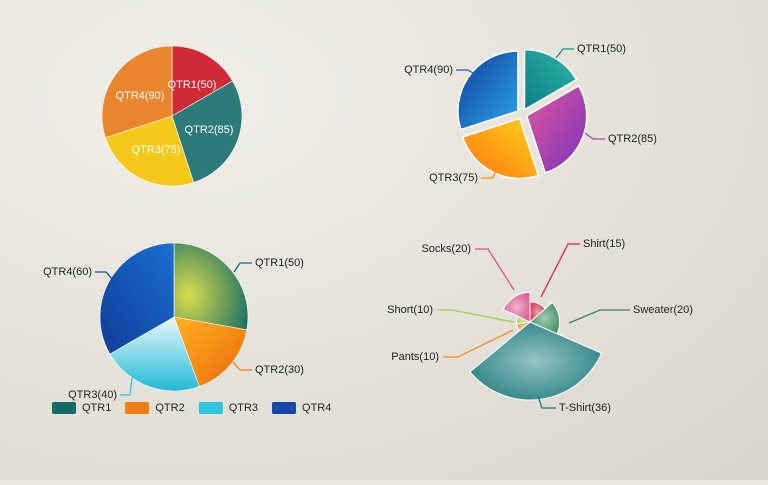 This screenshot has width=768, height=485. I want to click on pie-chart-flat: QTR1(50) QTR2(85) QTR3(75) QTR4(90), so click(172, 116).